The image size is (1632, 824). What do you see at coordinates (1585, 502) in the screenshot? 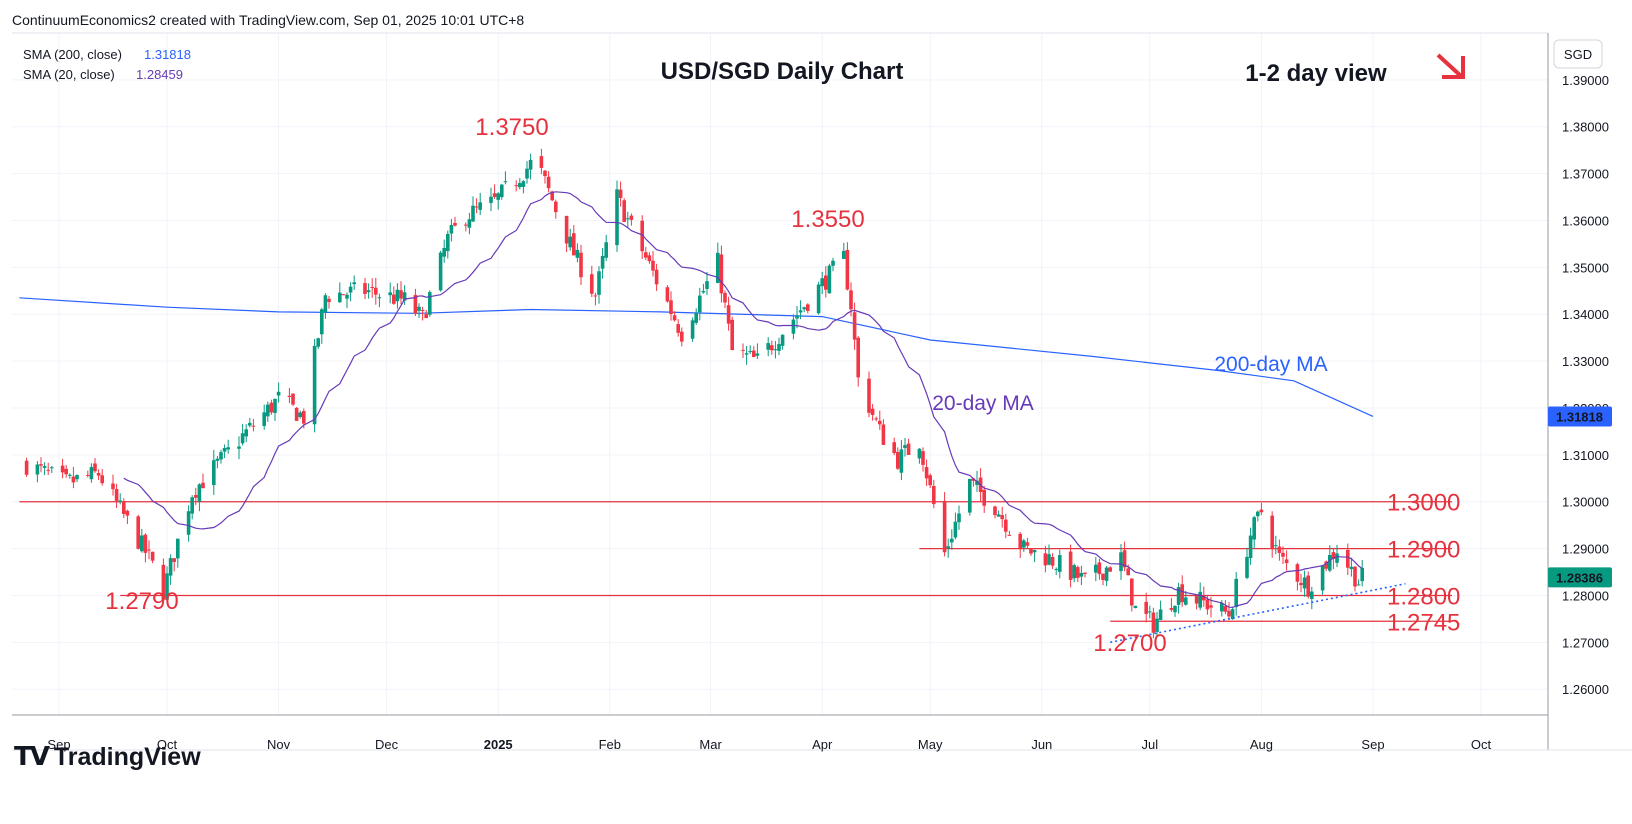
I see `y-tick-label: 1.30000` at bounding box center [1585, 502].